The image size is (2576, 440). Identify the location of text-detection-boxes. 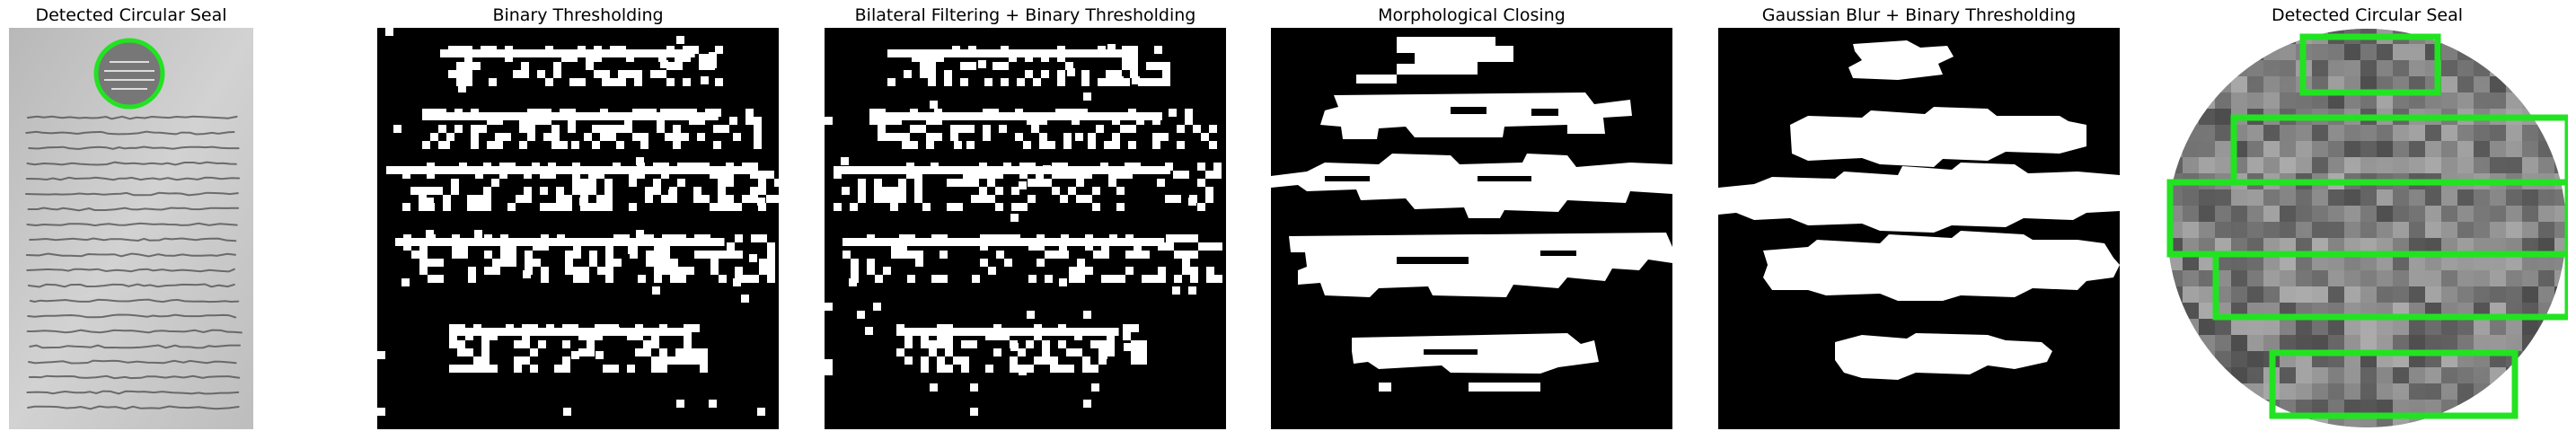
(2367, 226).